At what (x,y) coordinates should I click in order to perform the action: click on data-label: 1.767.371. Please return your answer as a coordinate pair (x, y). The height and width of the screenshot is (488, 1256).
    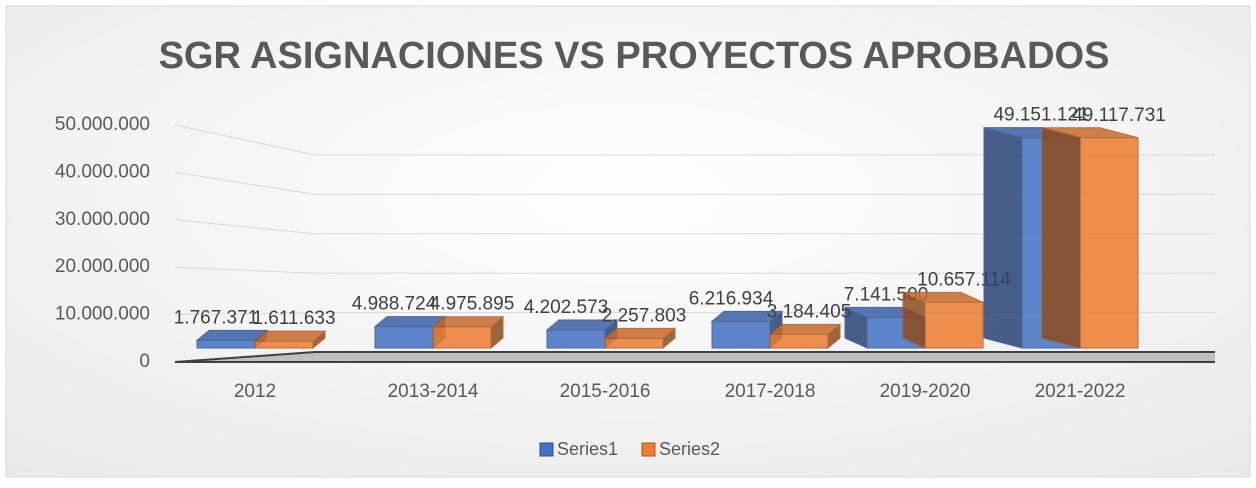
    Looking at the image, I should click on (216, 317).